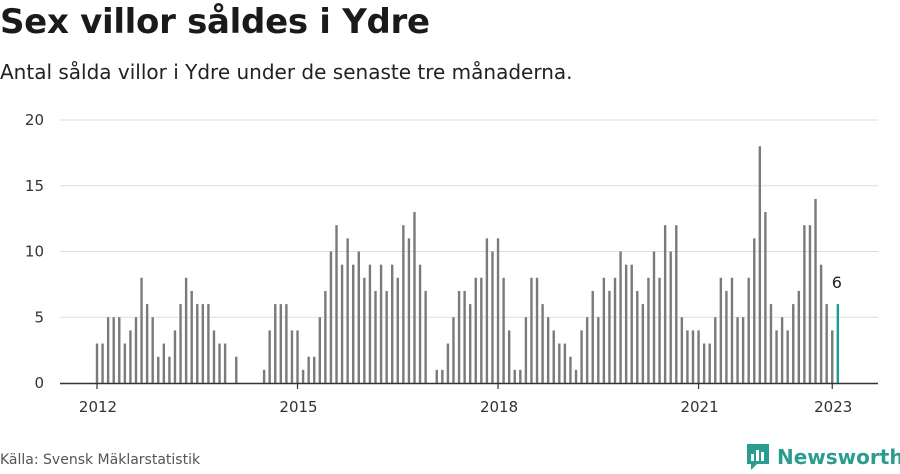  I want to click on y-tick-label: 0, so click(39, 383).